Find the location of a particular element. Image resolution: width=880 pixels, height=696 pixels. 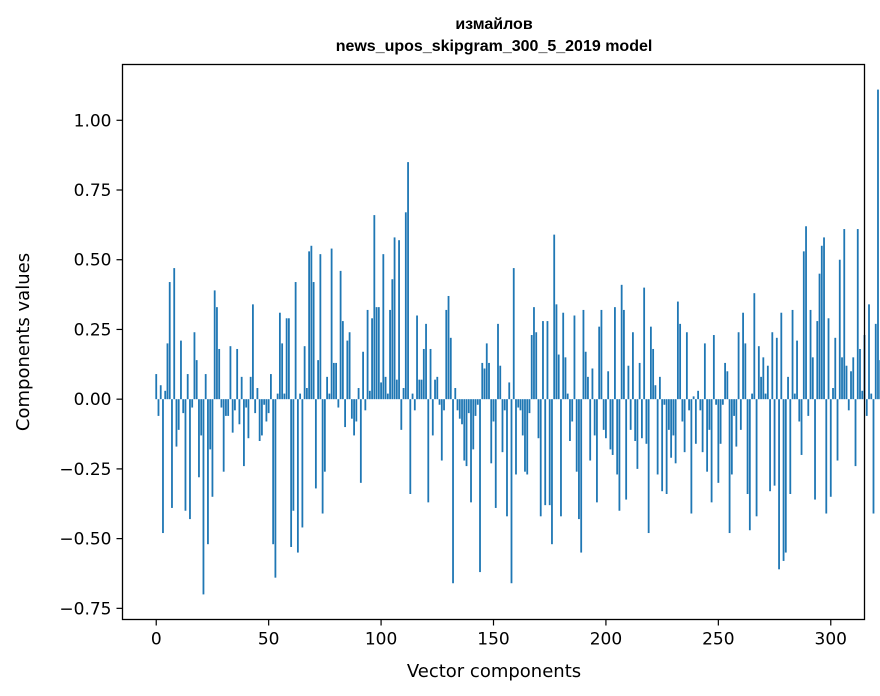

x-tick-label: 0 is located at coordinates (156, 640).